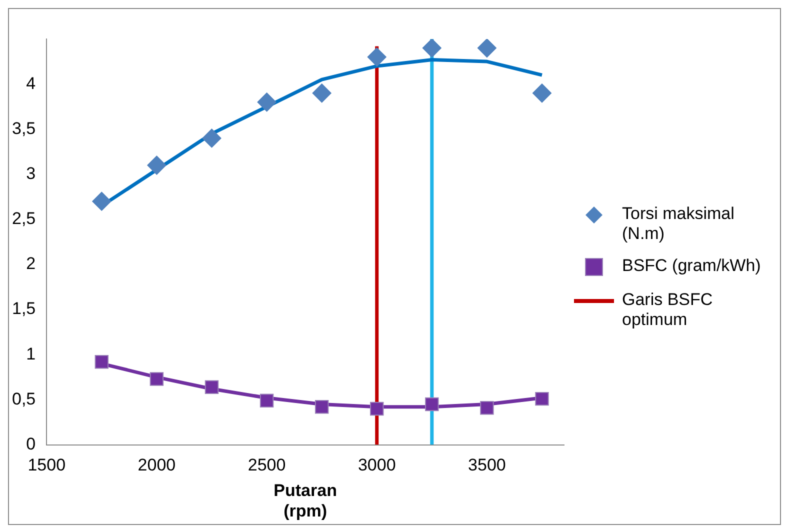  Describe the element at coordinates (24, 308) in the screenshot. I see `y-tick-label: 1,5` at that location.